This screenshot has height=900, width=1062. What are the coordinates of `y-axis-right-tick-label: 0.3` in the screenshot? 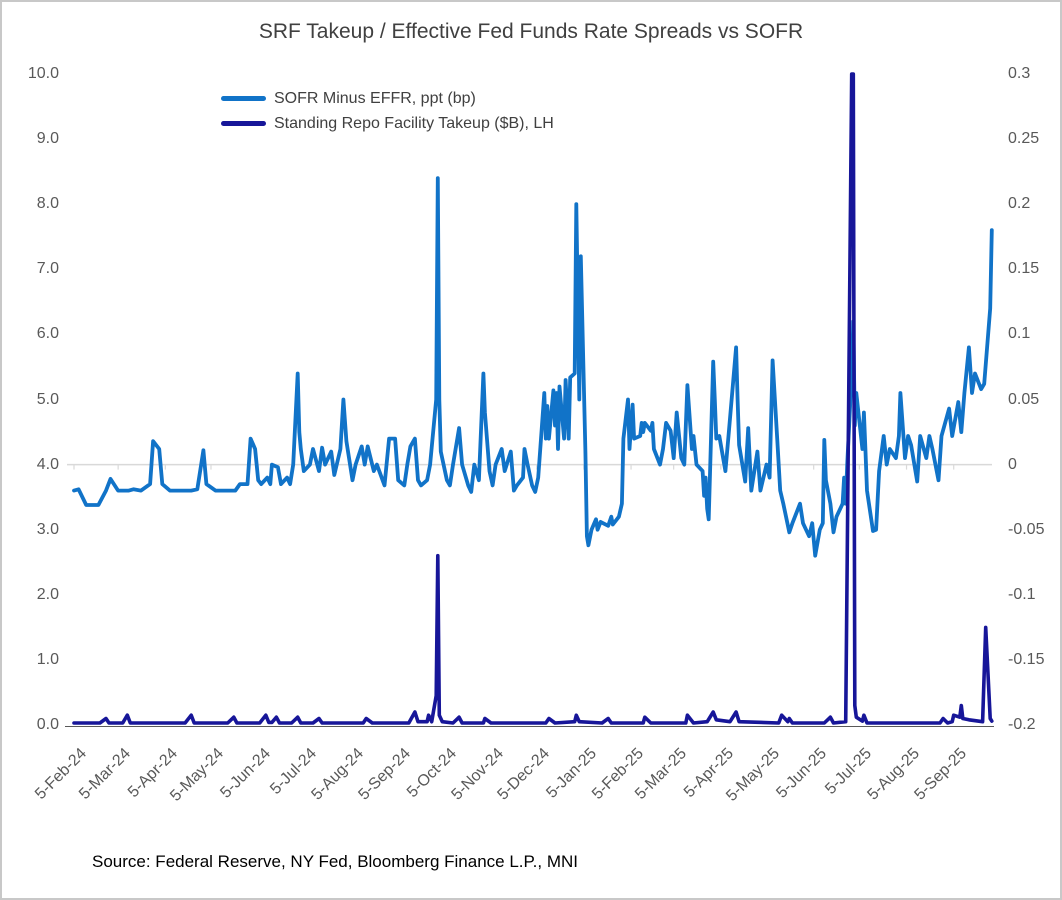 It's located at (1019, 73).